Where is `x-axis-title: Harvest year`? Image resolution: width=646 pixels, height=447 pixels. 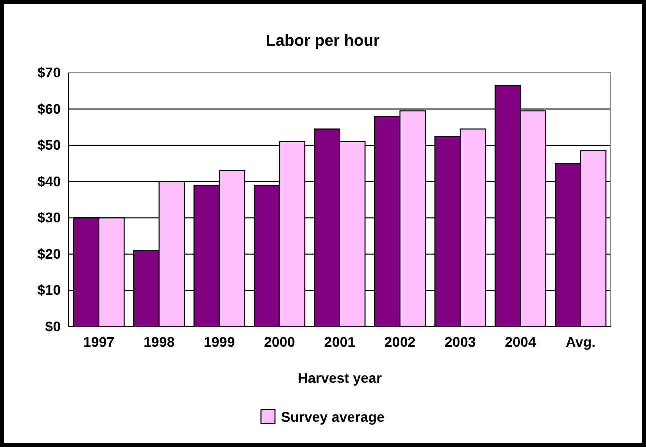 x-axis-title: Harvest year is located at coordinates (340, 378).